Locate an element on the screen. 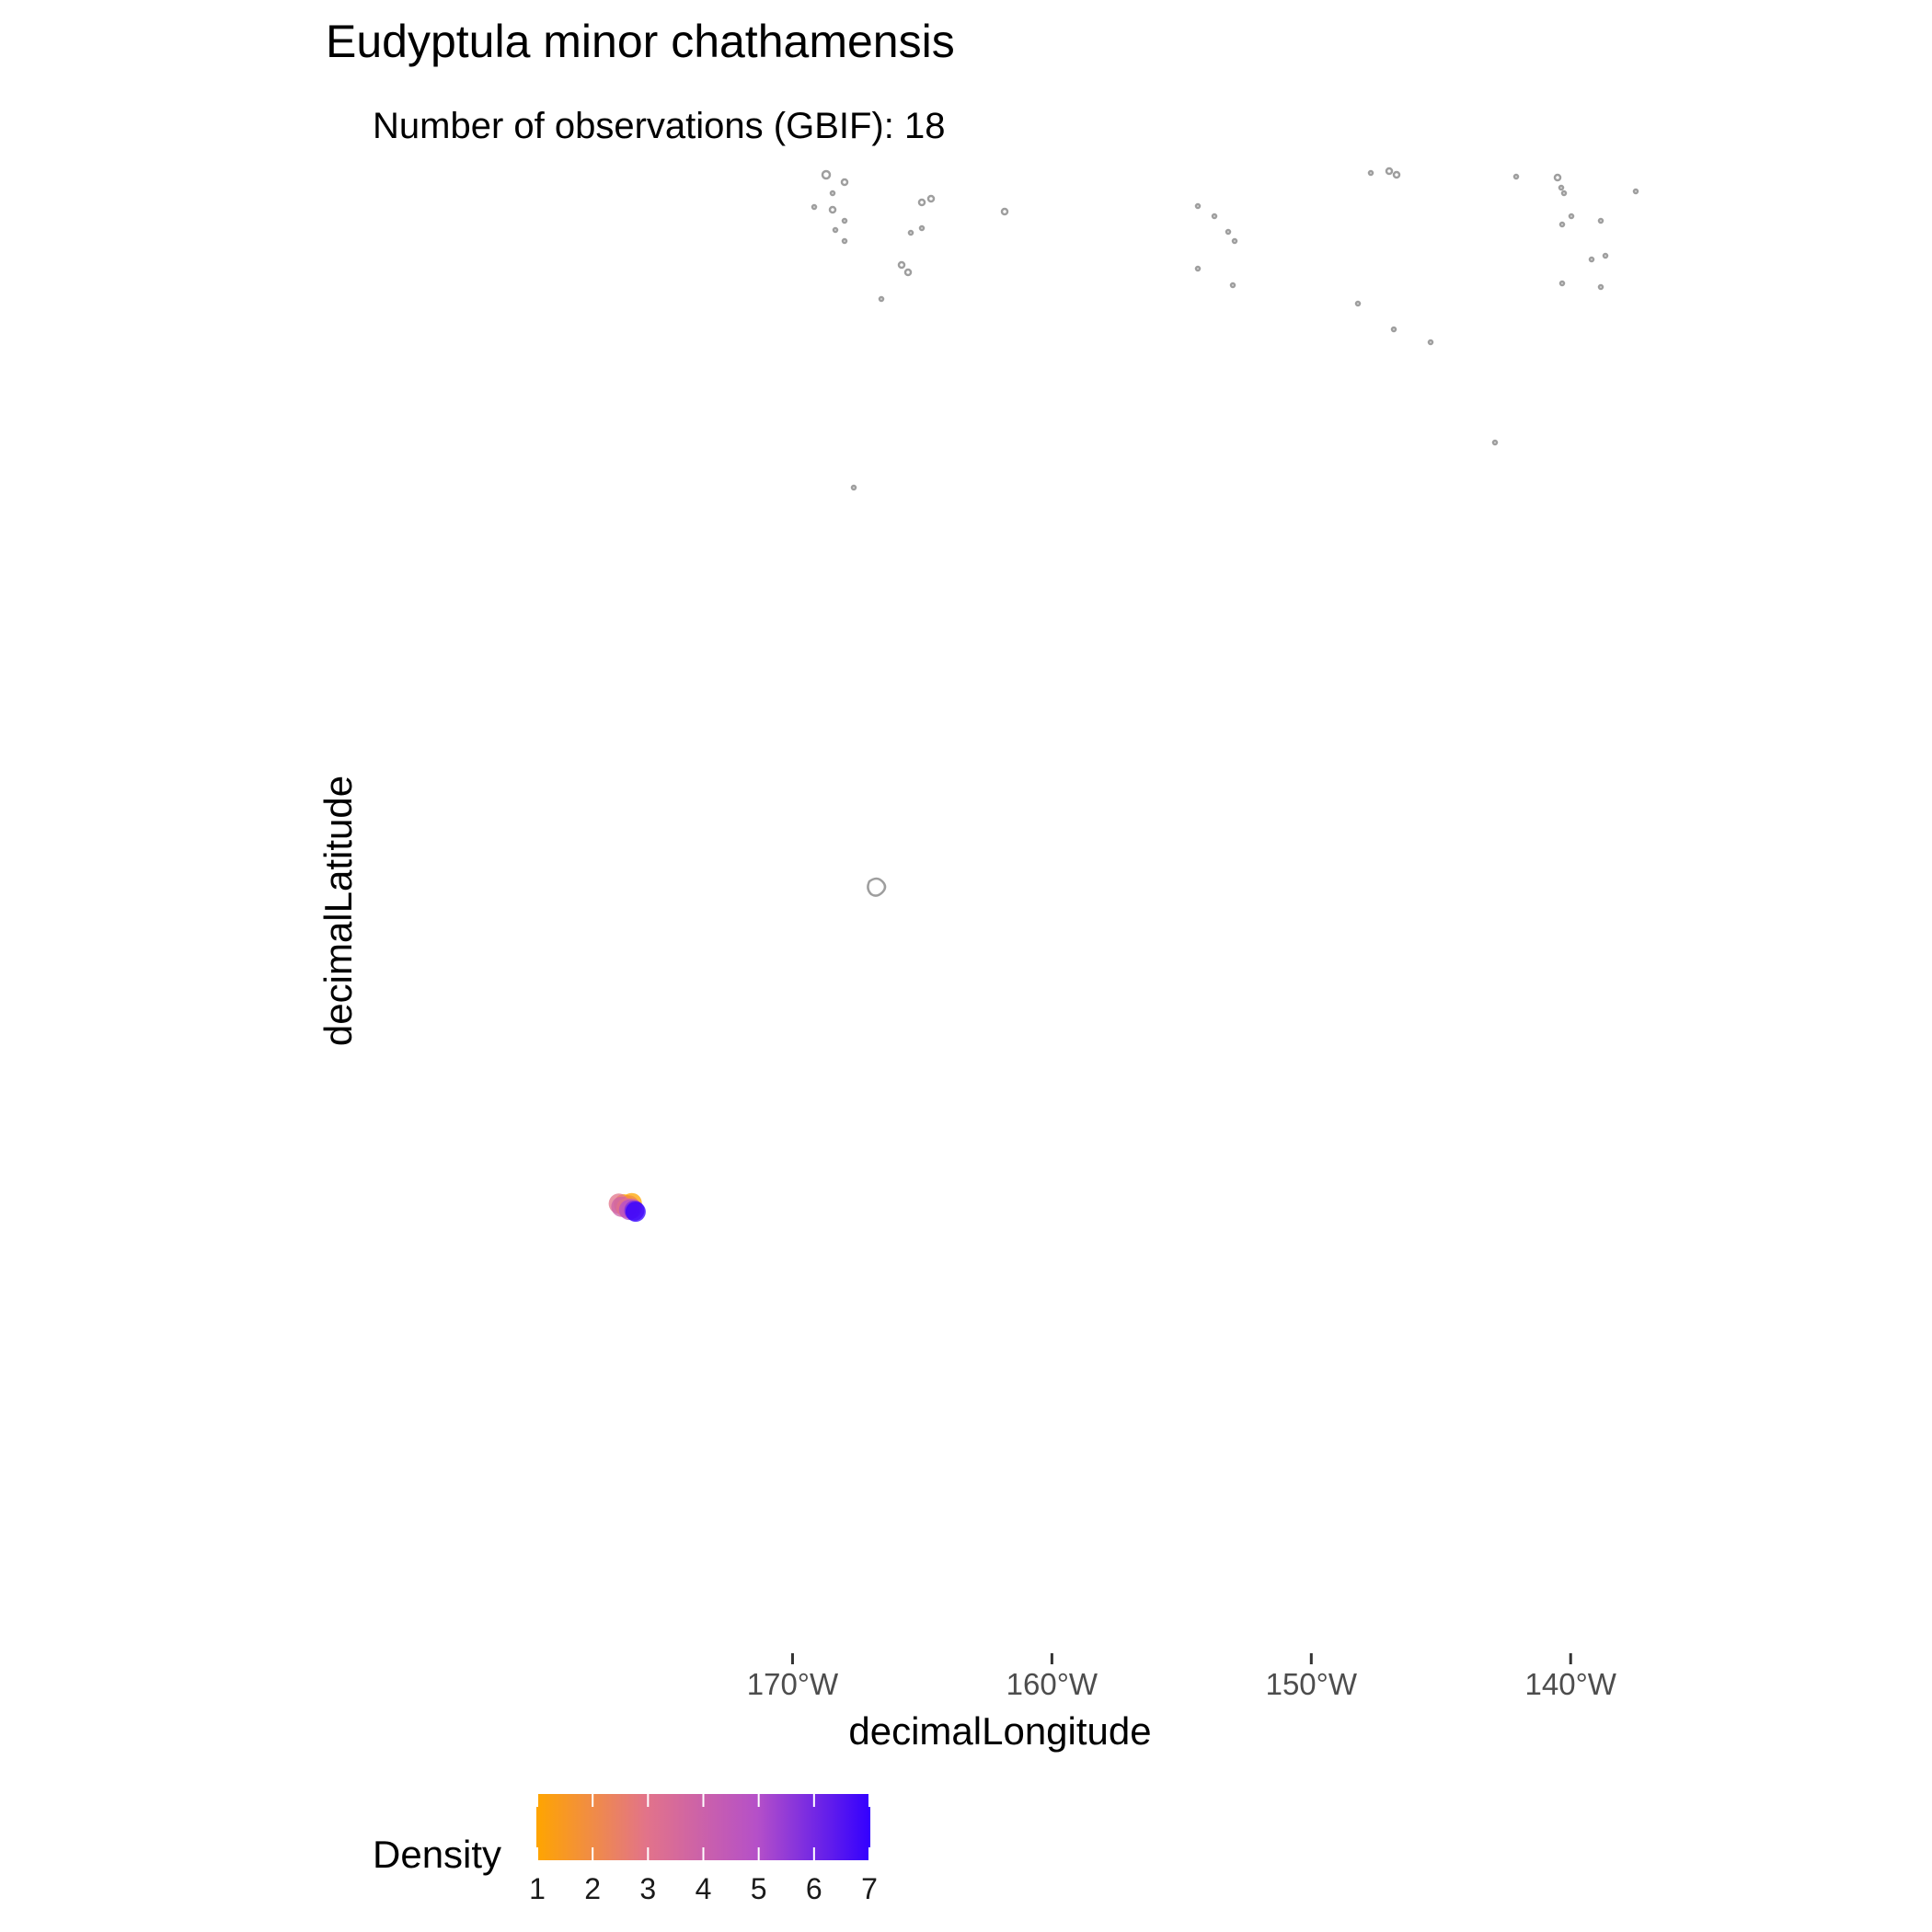 Image resolution: width=1932 pixels, height=1932 pixels. legend-tick-label: 6 is located at coordinates (814, 1888).